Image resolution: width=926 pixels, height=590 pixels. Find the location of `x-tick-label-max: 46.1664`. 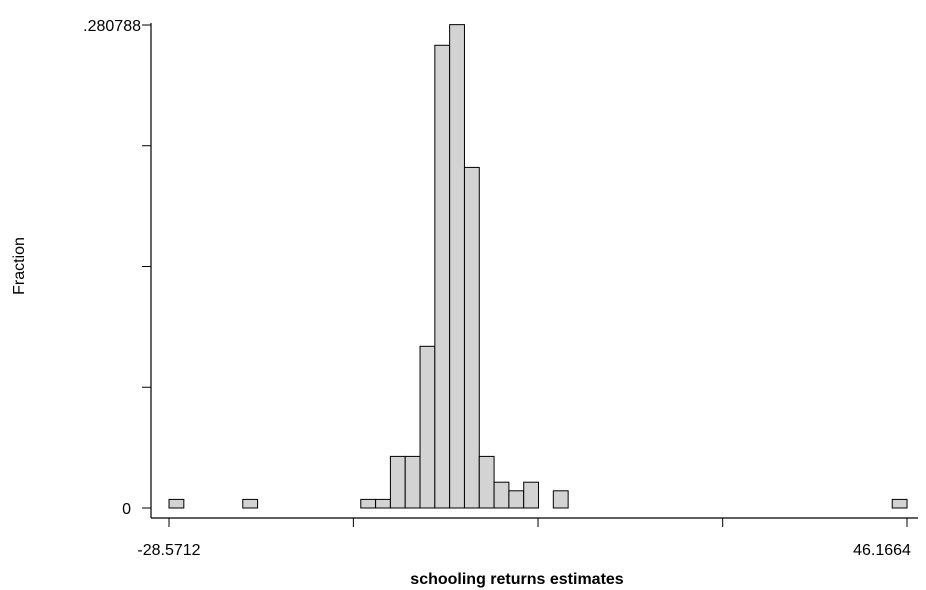

x-tick-label-max: 46.1664 is located at coordinates (882, 550).